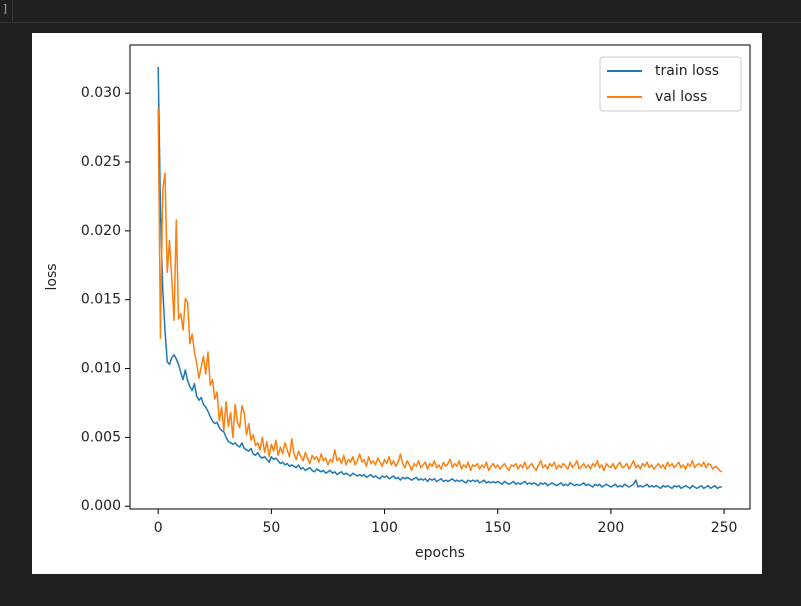 Image resolution: width=801 pixels, height=606 pixels. Describe the element at coordinates (101, 300) in the screenshot. I see `y-tick-label: 0.015` at that location.